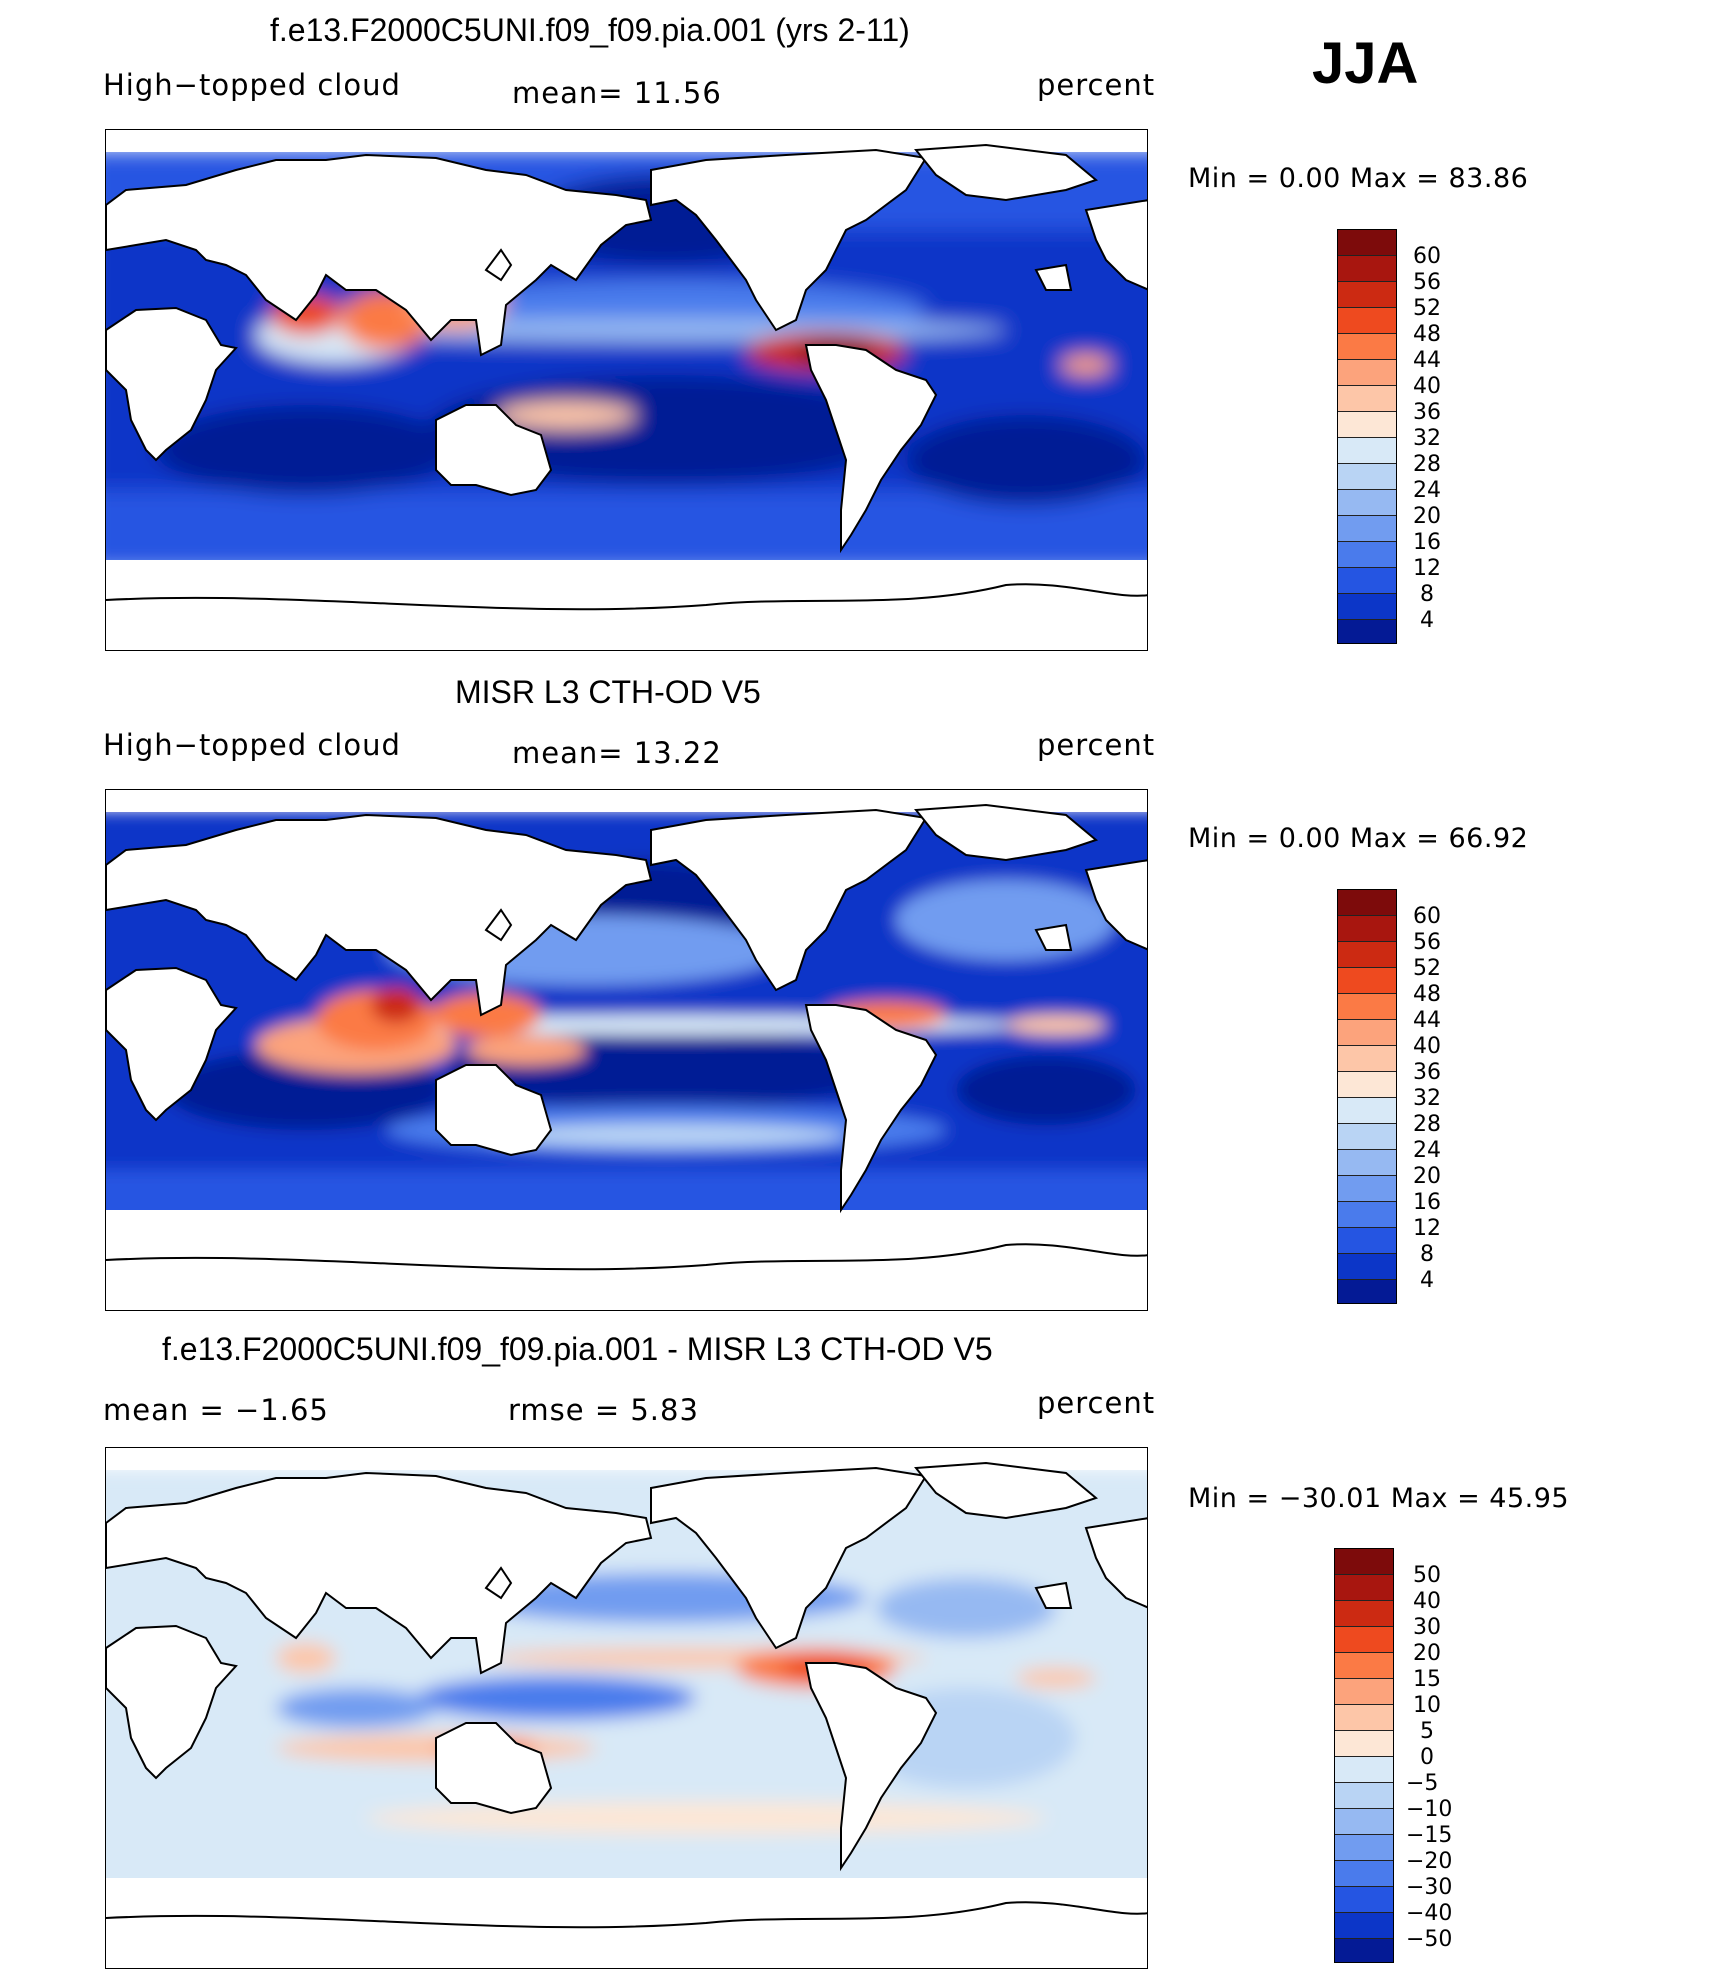 The image size is (1710, 1969). I want to click on panel2-tick: 48, so click(1427, 994).